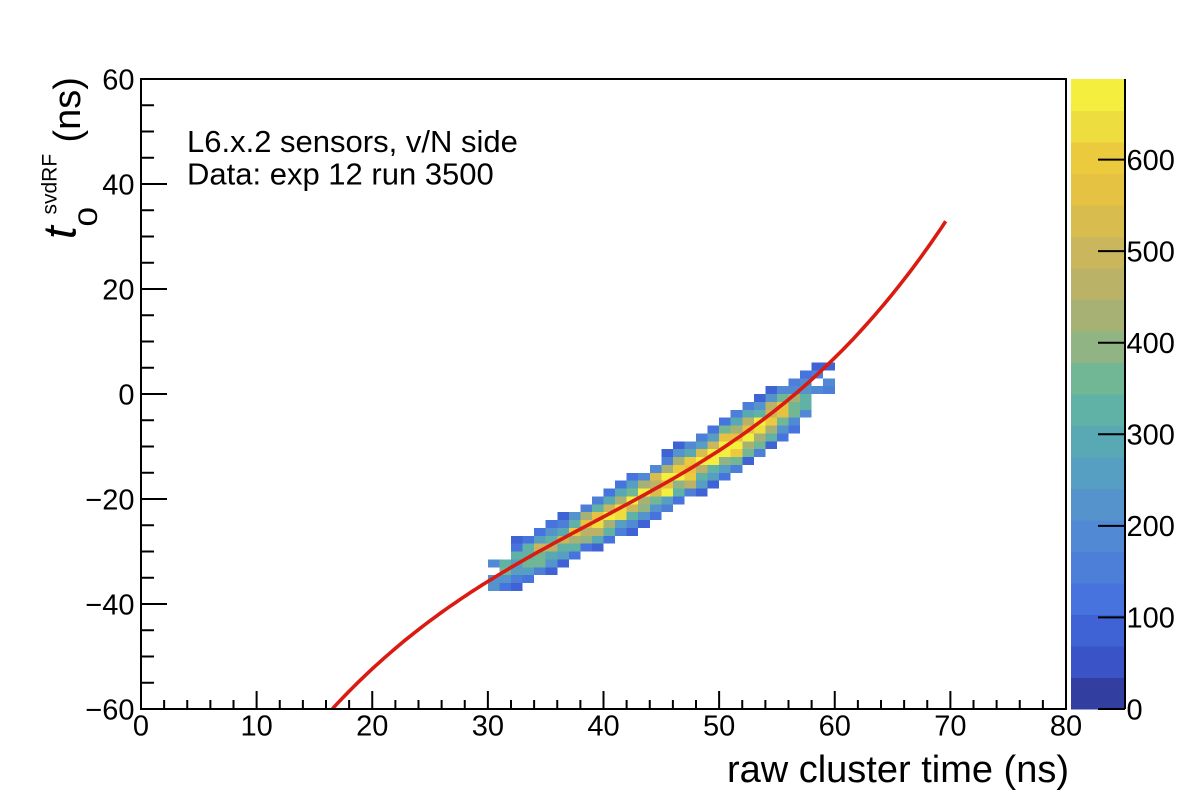 The image size is (1181, 806). Describe the element at coordinates (1151, 161) in the screenshot. I see `svg-text: 600` at that location.